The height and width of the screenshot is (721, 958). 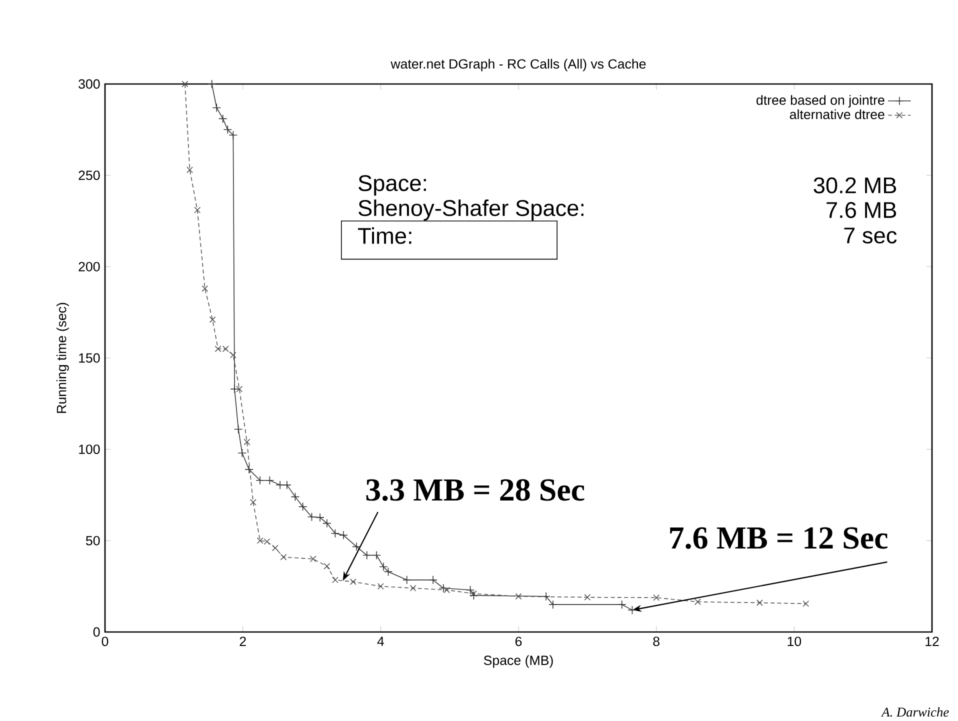 I want to click on y-tick-label: 200, so click(x=89, y=267).